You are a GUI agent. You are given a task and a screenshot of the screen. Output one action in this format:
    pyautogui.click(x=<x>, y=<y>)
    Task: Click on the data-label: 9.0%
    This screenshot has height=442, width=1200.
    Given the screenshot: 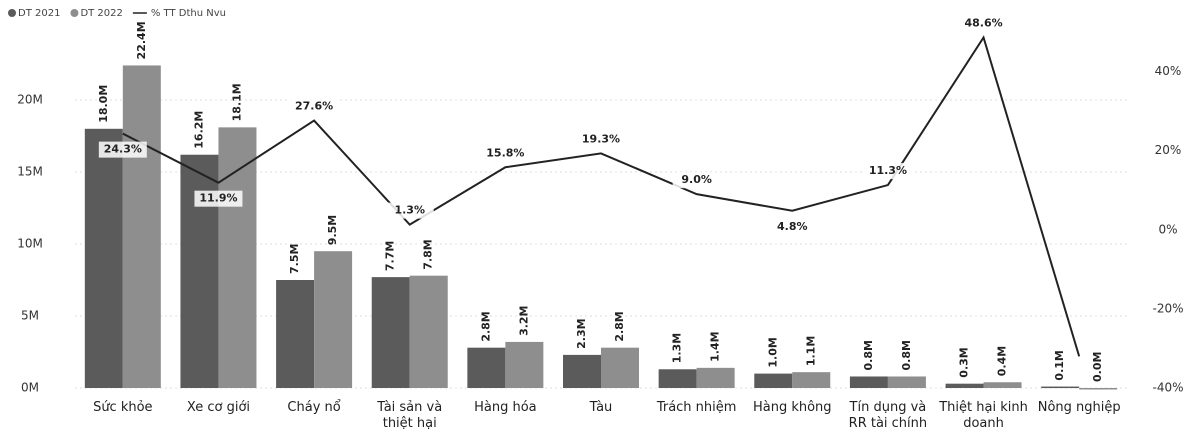 What is the action you would take?
    pyautogui.click(x=696, y=179)
    